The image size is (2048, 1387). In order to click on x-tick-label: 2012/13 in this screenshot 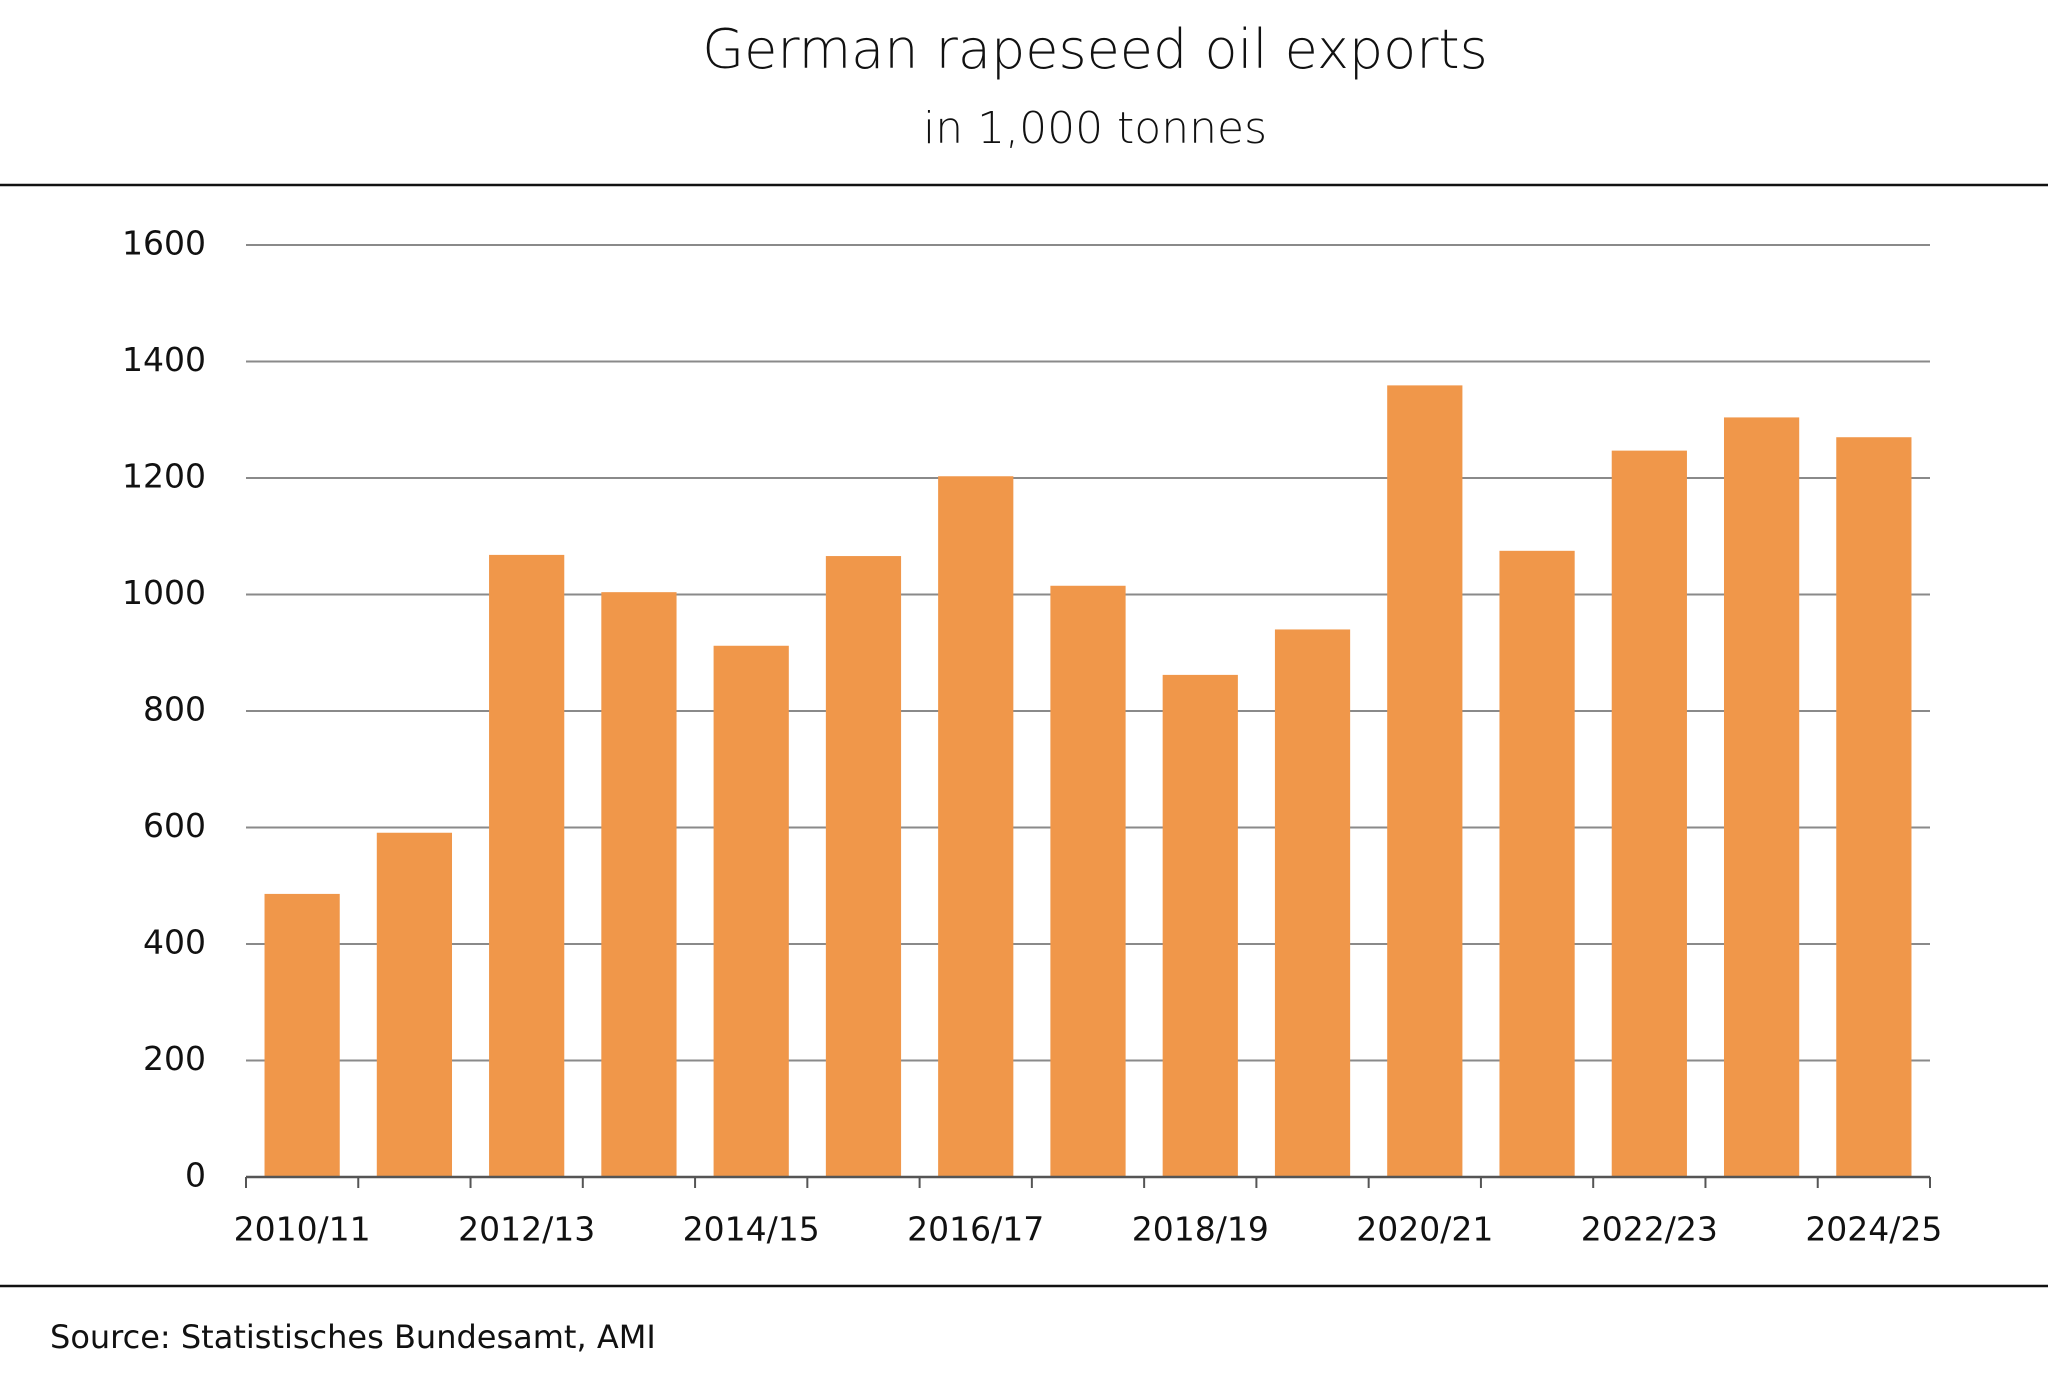, I will do `click(526, 1229)`.